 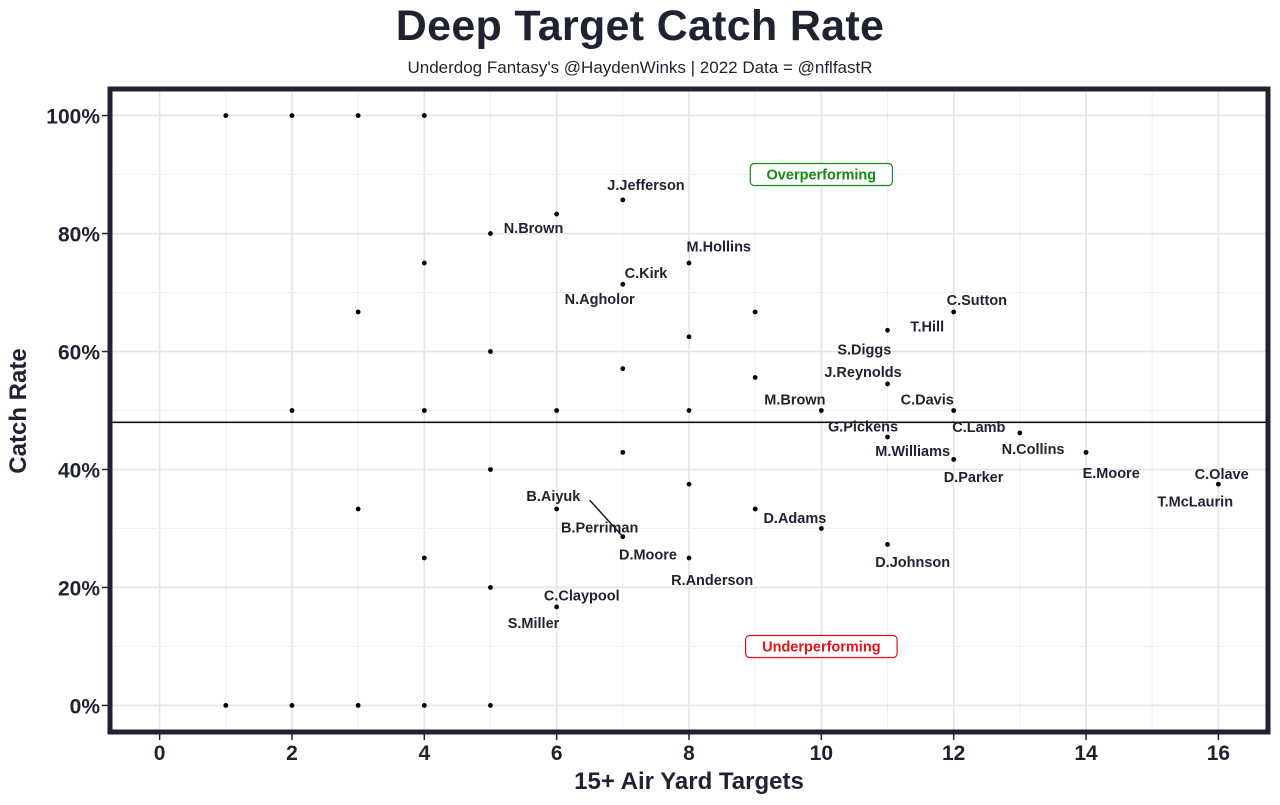 What do you see at coordinates (794, 519) in the screenshot?
I see `point-label: D.Adams` at bounding box center [794, 519].